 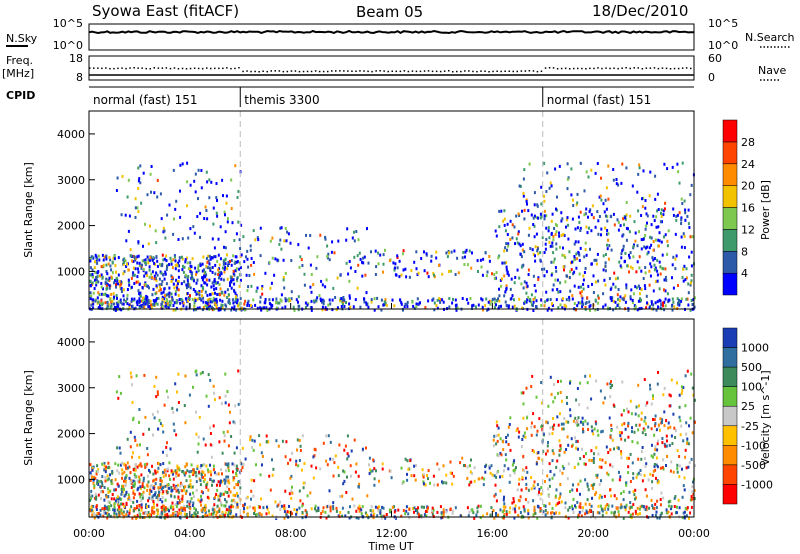 I want to click on date-title: 18/Dec/2010, so click(x=640, y=11).